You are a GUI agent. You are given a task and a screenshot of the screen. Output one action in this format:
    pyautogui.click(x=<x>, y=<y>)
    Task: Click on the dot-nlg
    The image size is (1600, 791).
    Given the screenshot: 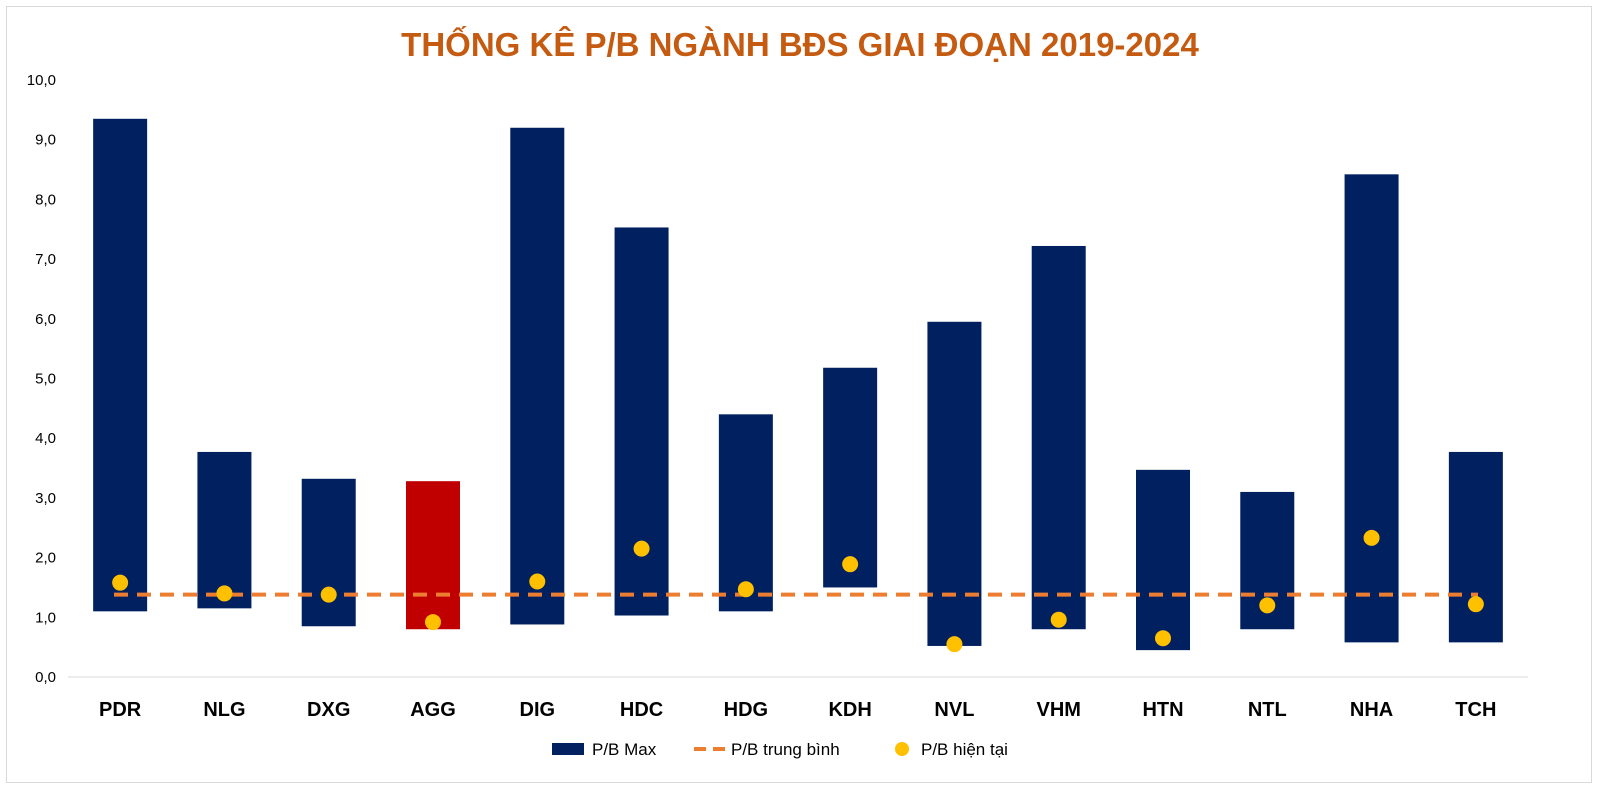 What is the action you would take?
    pyautogui.click(x=224, y=593)
    